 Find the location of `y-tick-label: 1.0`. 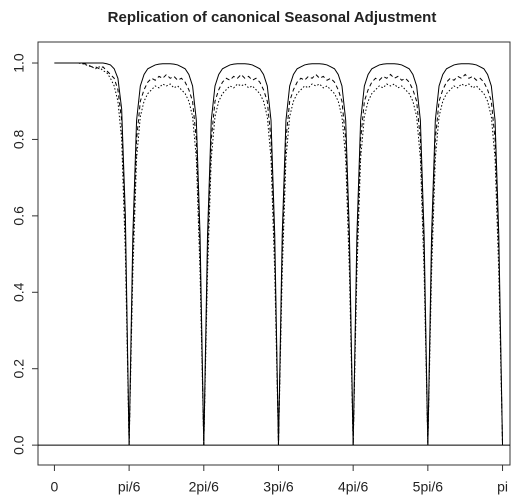

y-tick-label: 1.0 is located at coordinates (19, 63).